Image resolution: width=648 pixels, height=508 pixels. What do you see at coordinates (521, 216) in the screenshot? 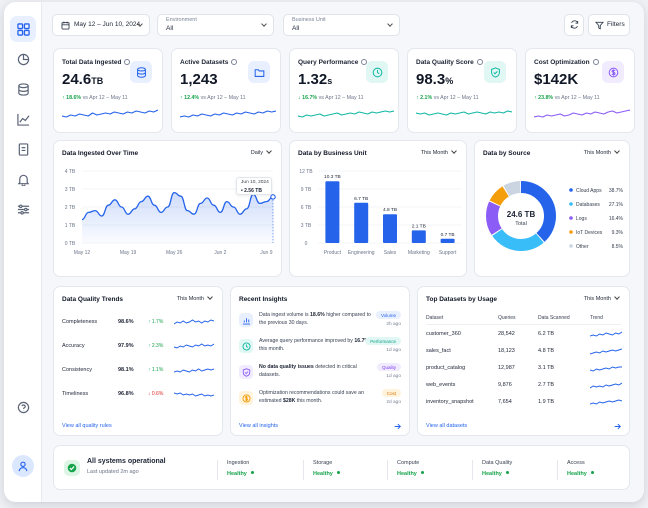
I see `pie-slice` at bounding box center [521, 216].